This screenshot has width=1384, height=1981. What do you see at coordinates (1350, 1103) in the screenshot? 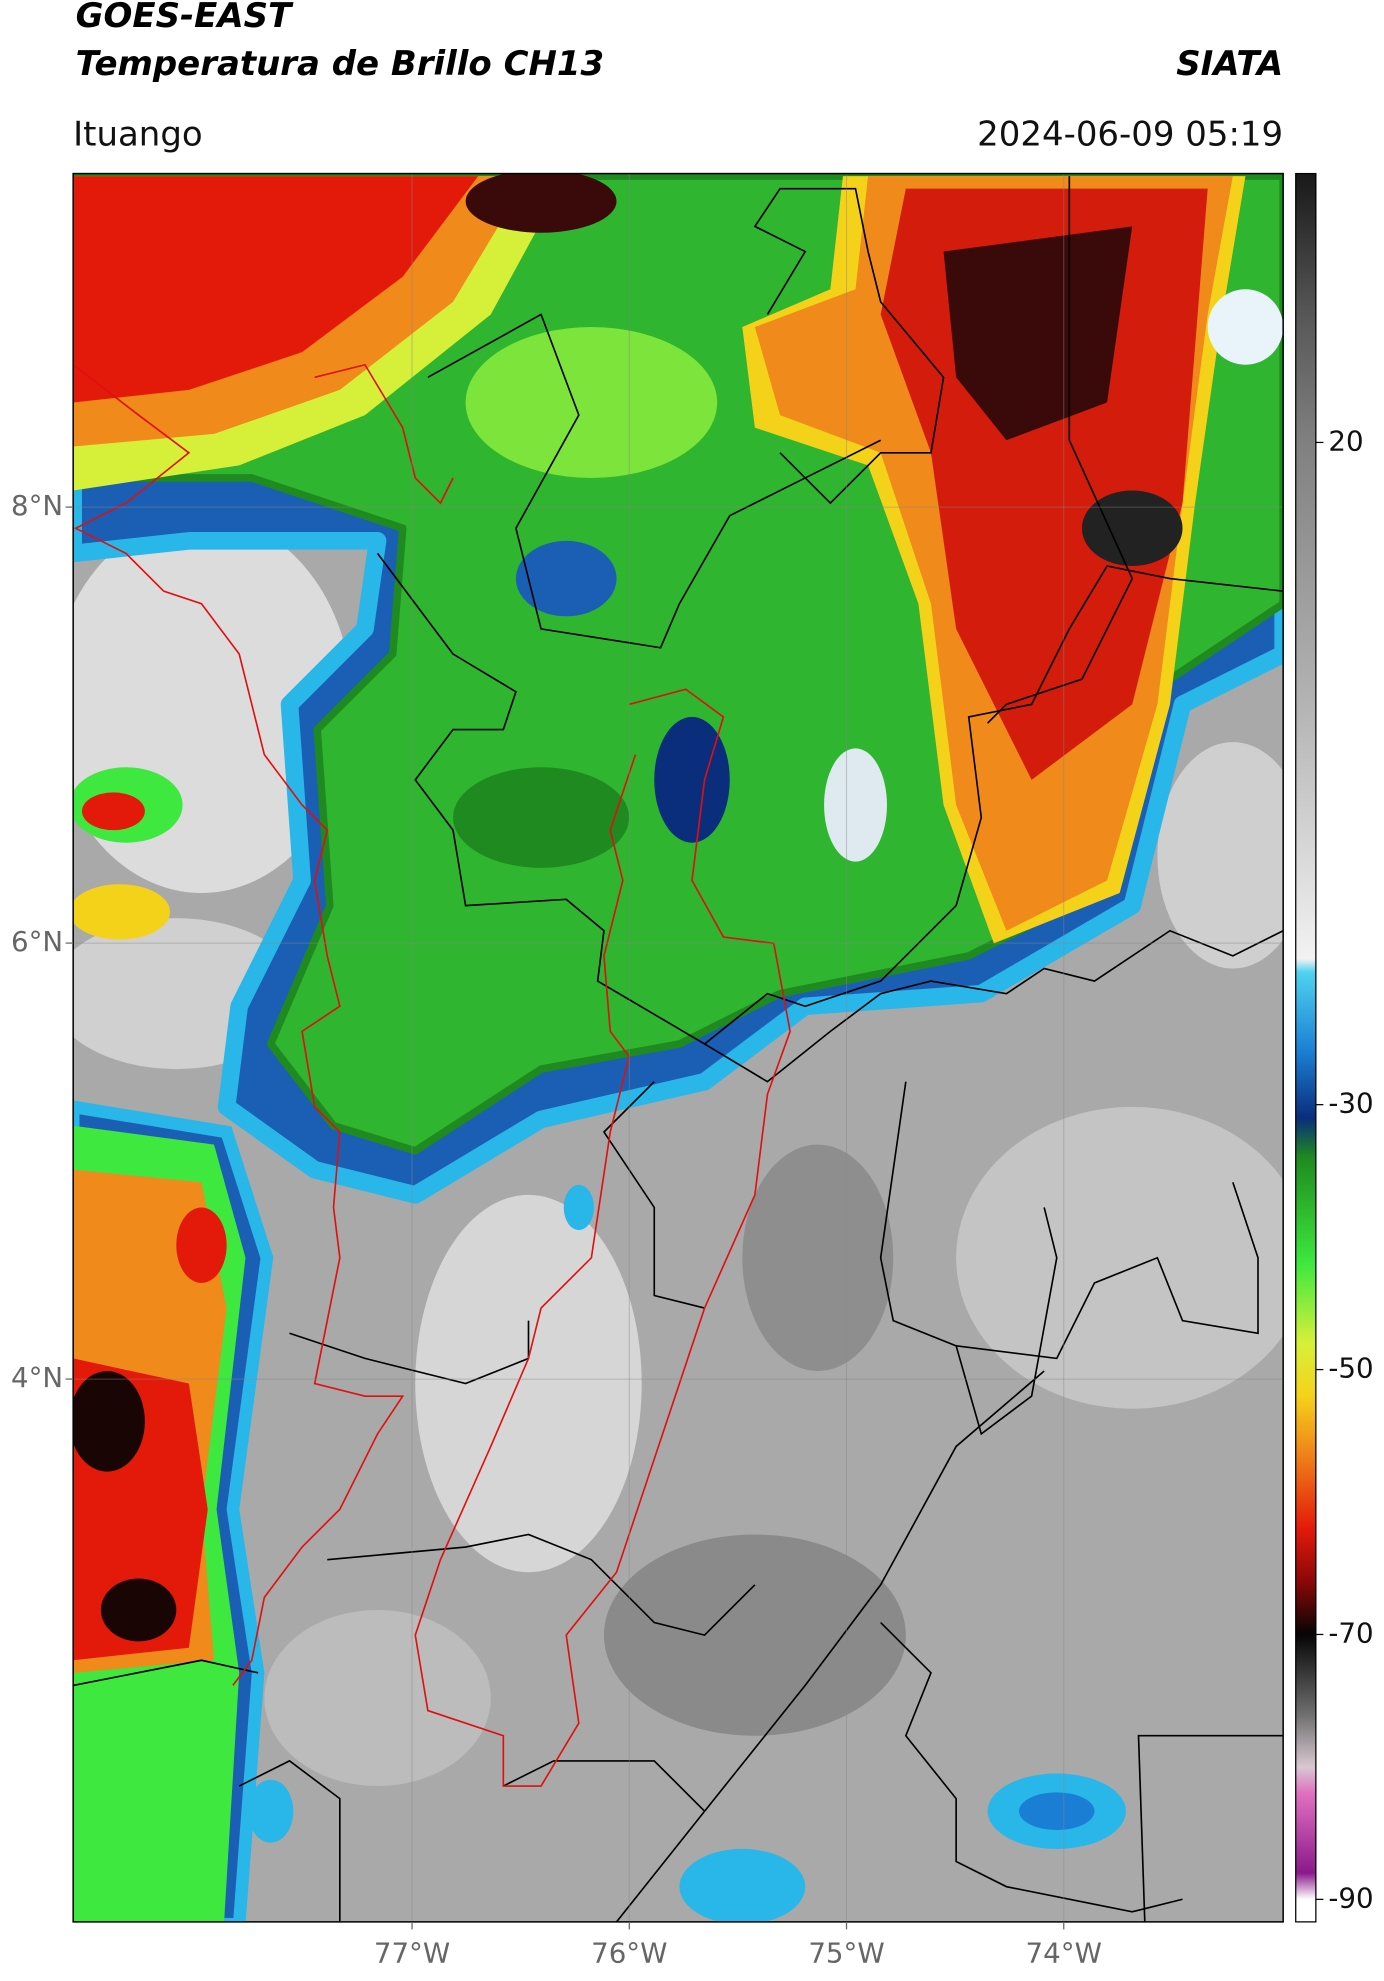
I see `colorbar-tick-label: -30` at bounding box center [1350, 1103].